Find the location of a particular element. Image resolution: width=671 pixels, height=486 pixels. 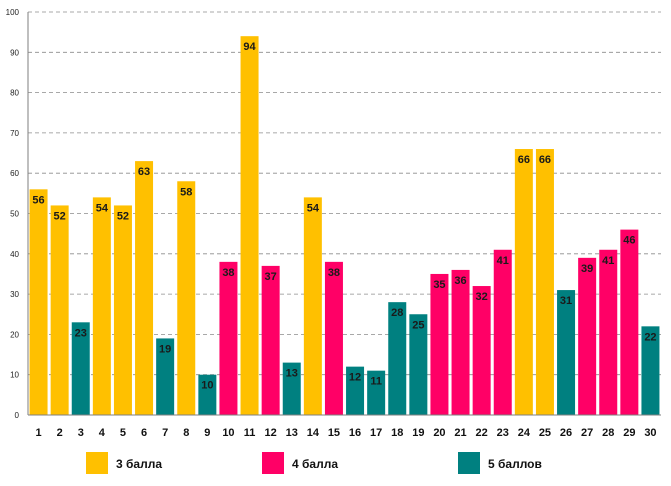

data-label-21: 36 is located at coordinates (460, 281).